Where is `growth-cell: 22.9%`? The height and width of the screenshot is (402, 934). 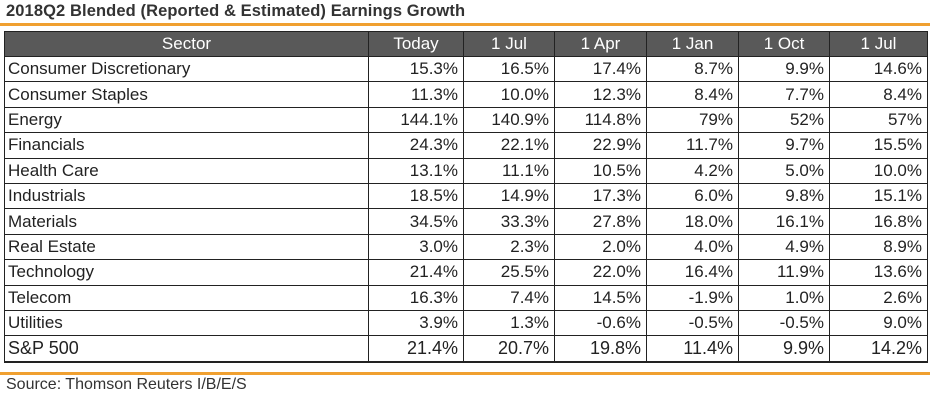
growth-cell: 22.9% is located at coordinates (600, 145).